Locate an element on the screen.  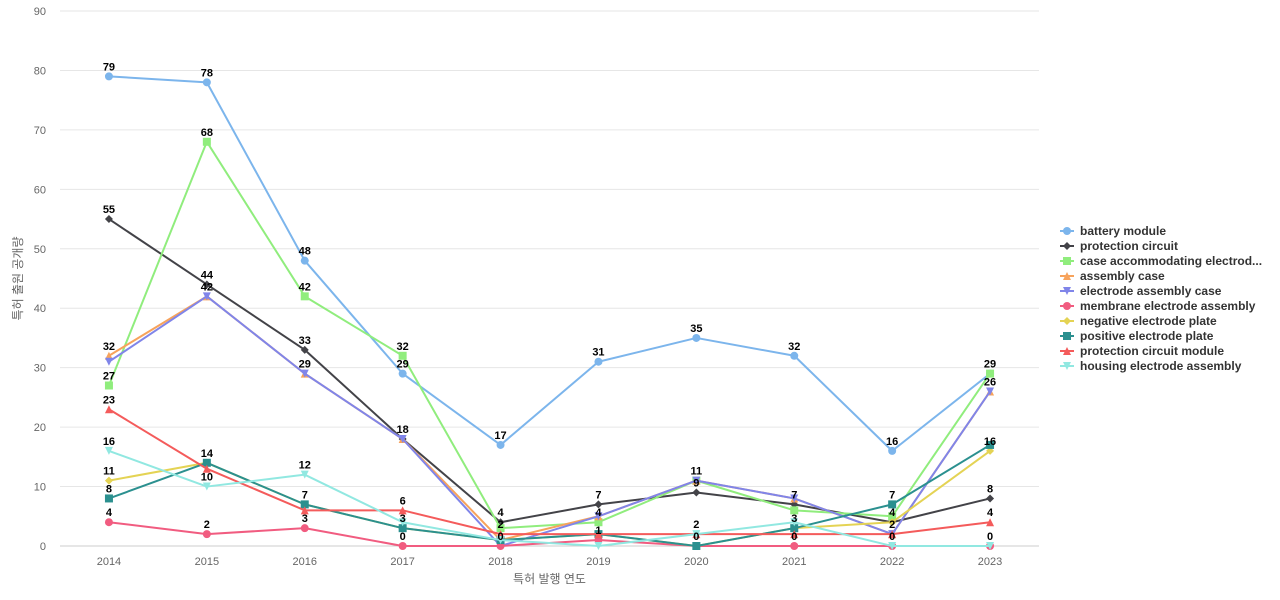
data-label: 55 is located at coordinates (109, 210).